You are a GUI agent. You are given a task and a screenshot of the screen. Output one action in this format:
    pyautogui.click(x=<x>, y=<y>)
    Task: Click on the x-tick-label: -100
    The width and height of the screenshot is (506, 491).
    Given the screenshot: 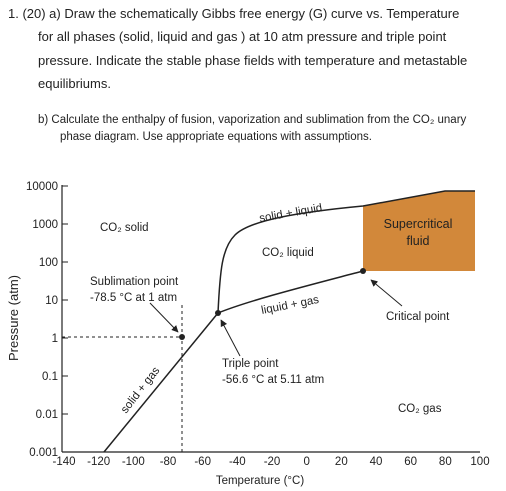 What is the action you would take?
    pyautogui.click(x=133, y=462)
    